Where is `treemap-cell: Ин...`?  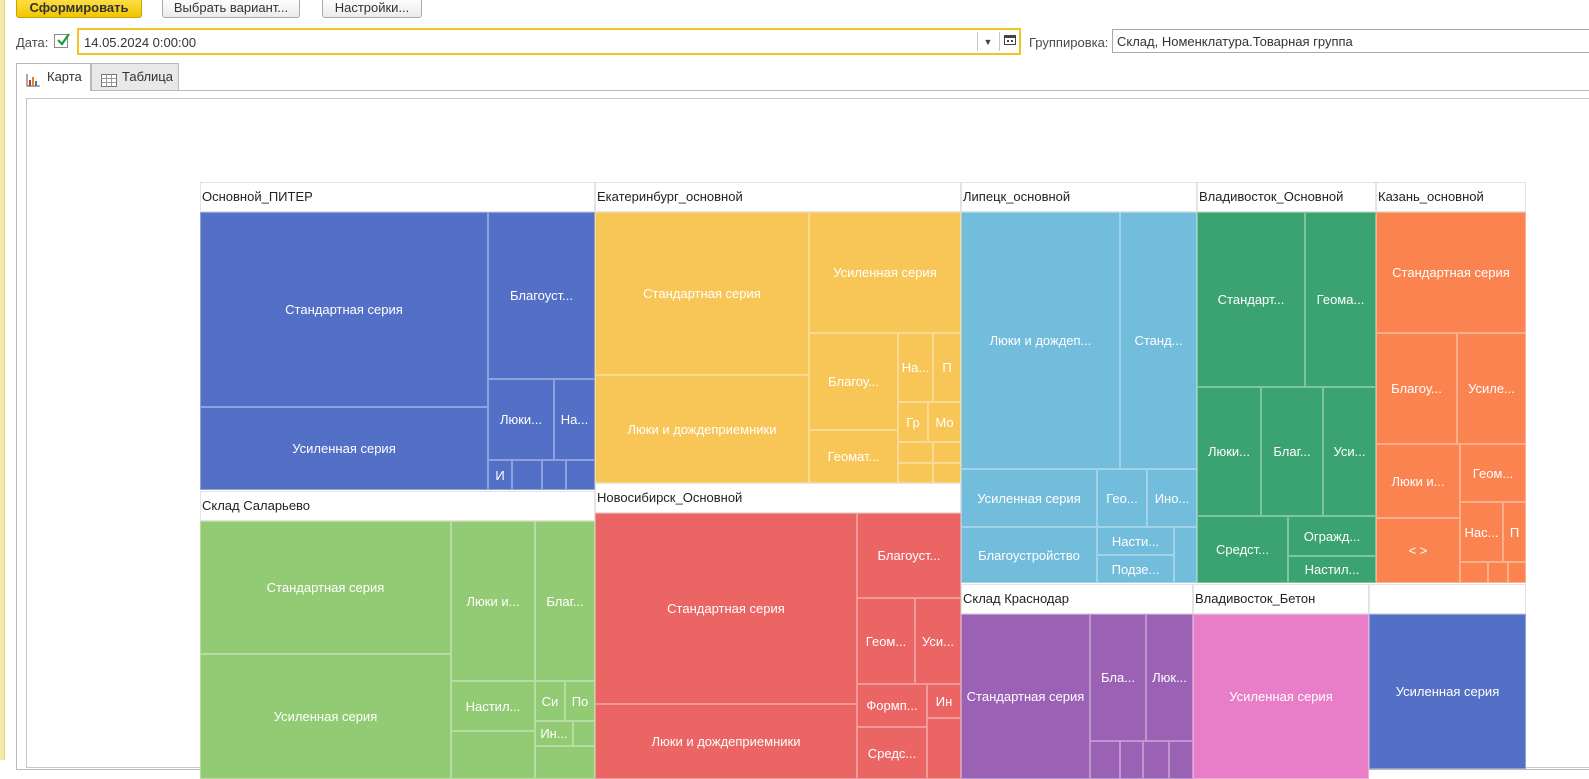 treemap-cell: Ин... is located at coordinates (554, 733).